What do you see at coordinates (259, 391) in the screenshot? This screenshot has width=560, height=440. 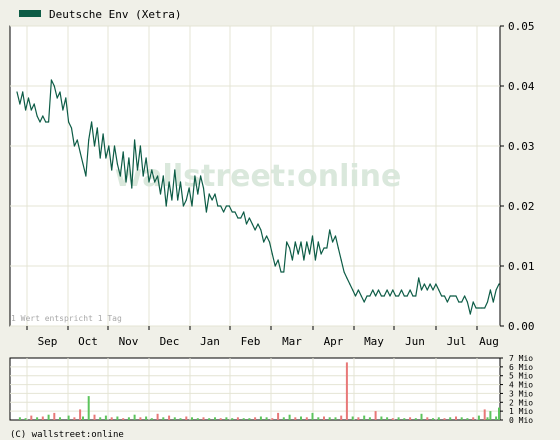 I see `volume-bars` at bounding box center [259, 391].